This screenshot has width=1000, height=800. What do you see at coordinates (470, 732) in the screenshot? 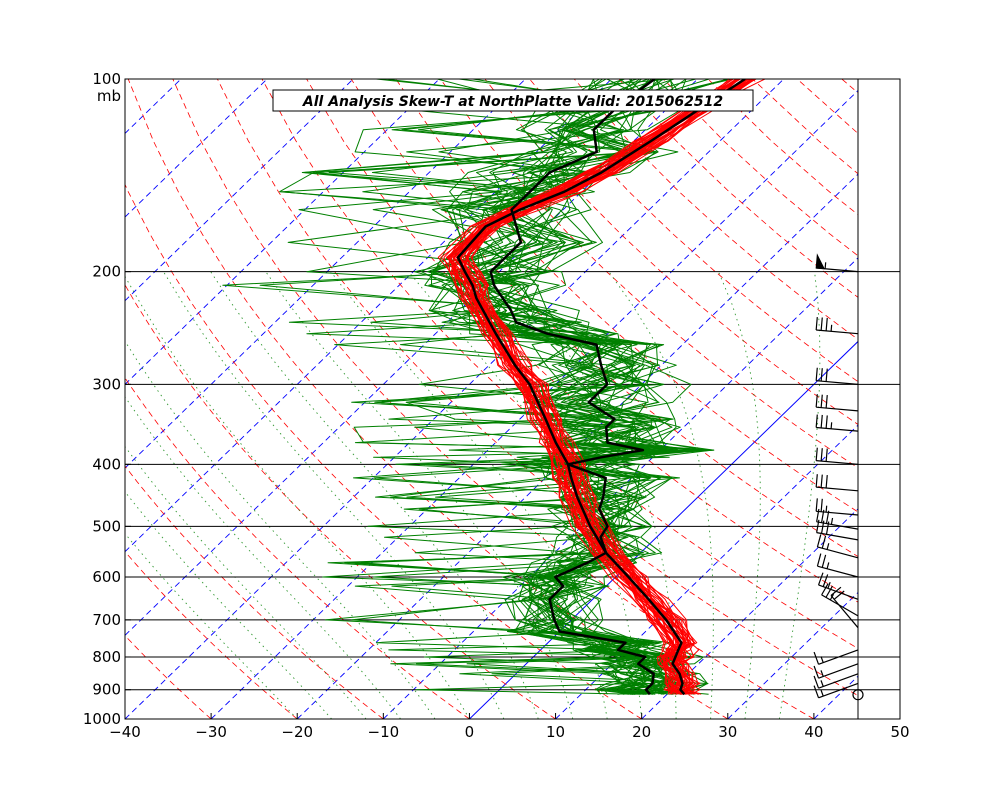
I see `x-tick-label: 0` at bounding box center [470, 732].